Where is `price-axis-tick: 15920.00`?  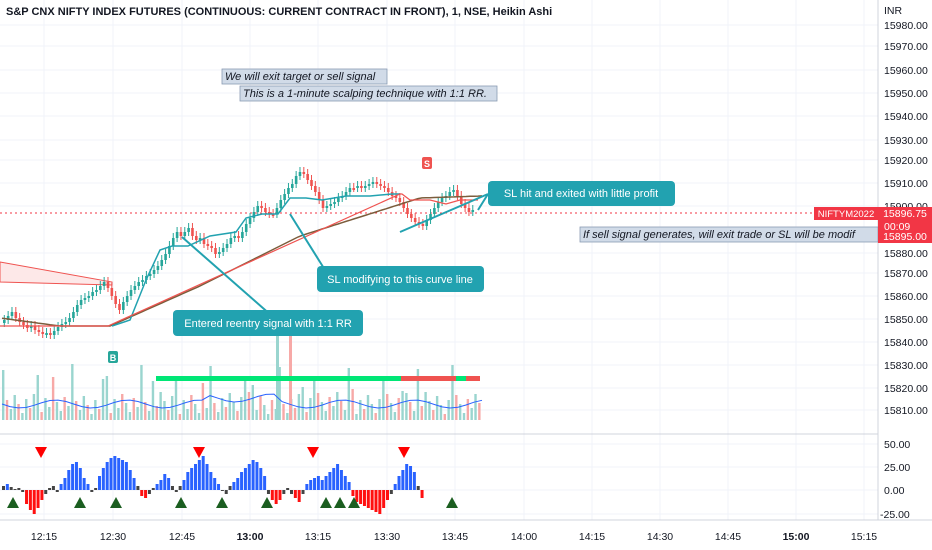 price-axis-tick: 15920.00 is located at coordinates (906, 161).